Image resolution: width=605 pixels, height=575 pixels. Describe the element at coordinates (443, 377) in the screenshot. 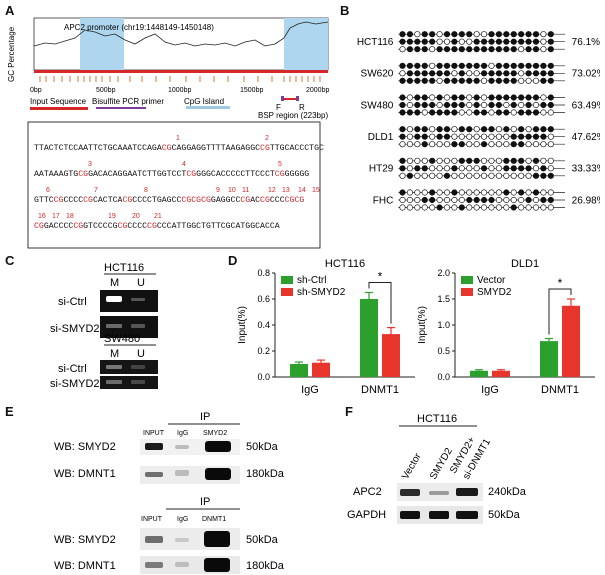

I see `y-tick-label: 0.0` at that location.